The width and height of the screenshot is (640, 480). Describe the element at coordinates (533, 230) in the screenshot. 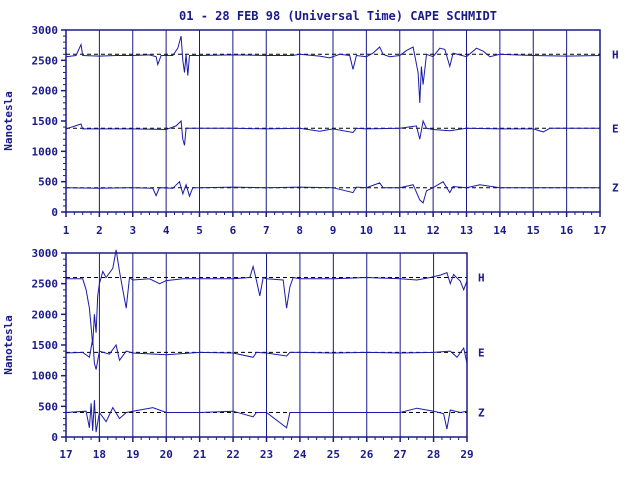

I see `x-tick-label: 15` at that location.